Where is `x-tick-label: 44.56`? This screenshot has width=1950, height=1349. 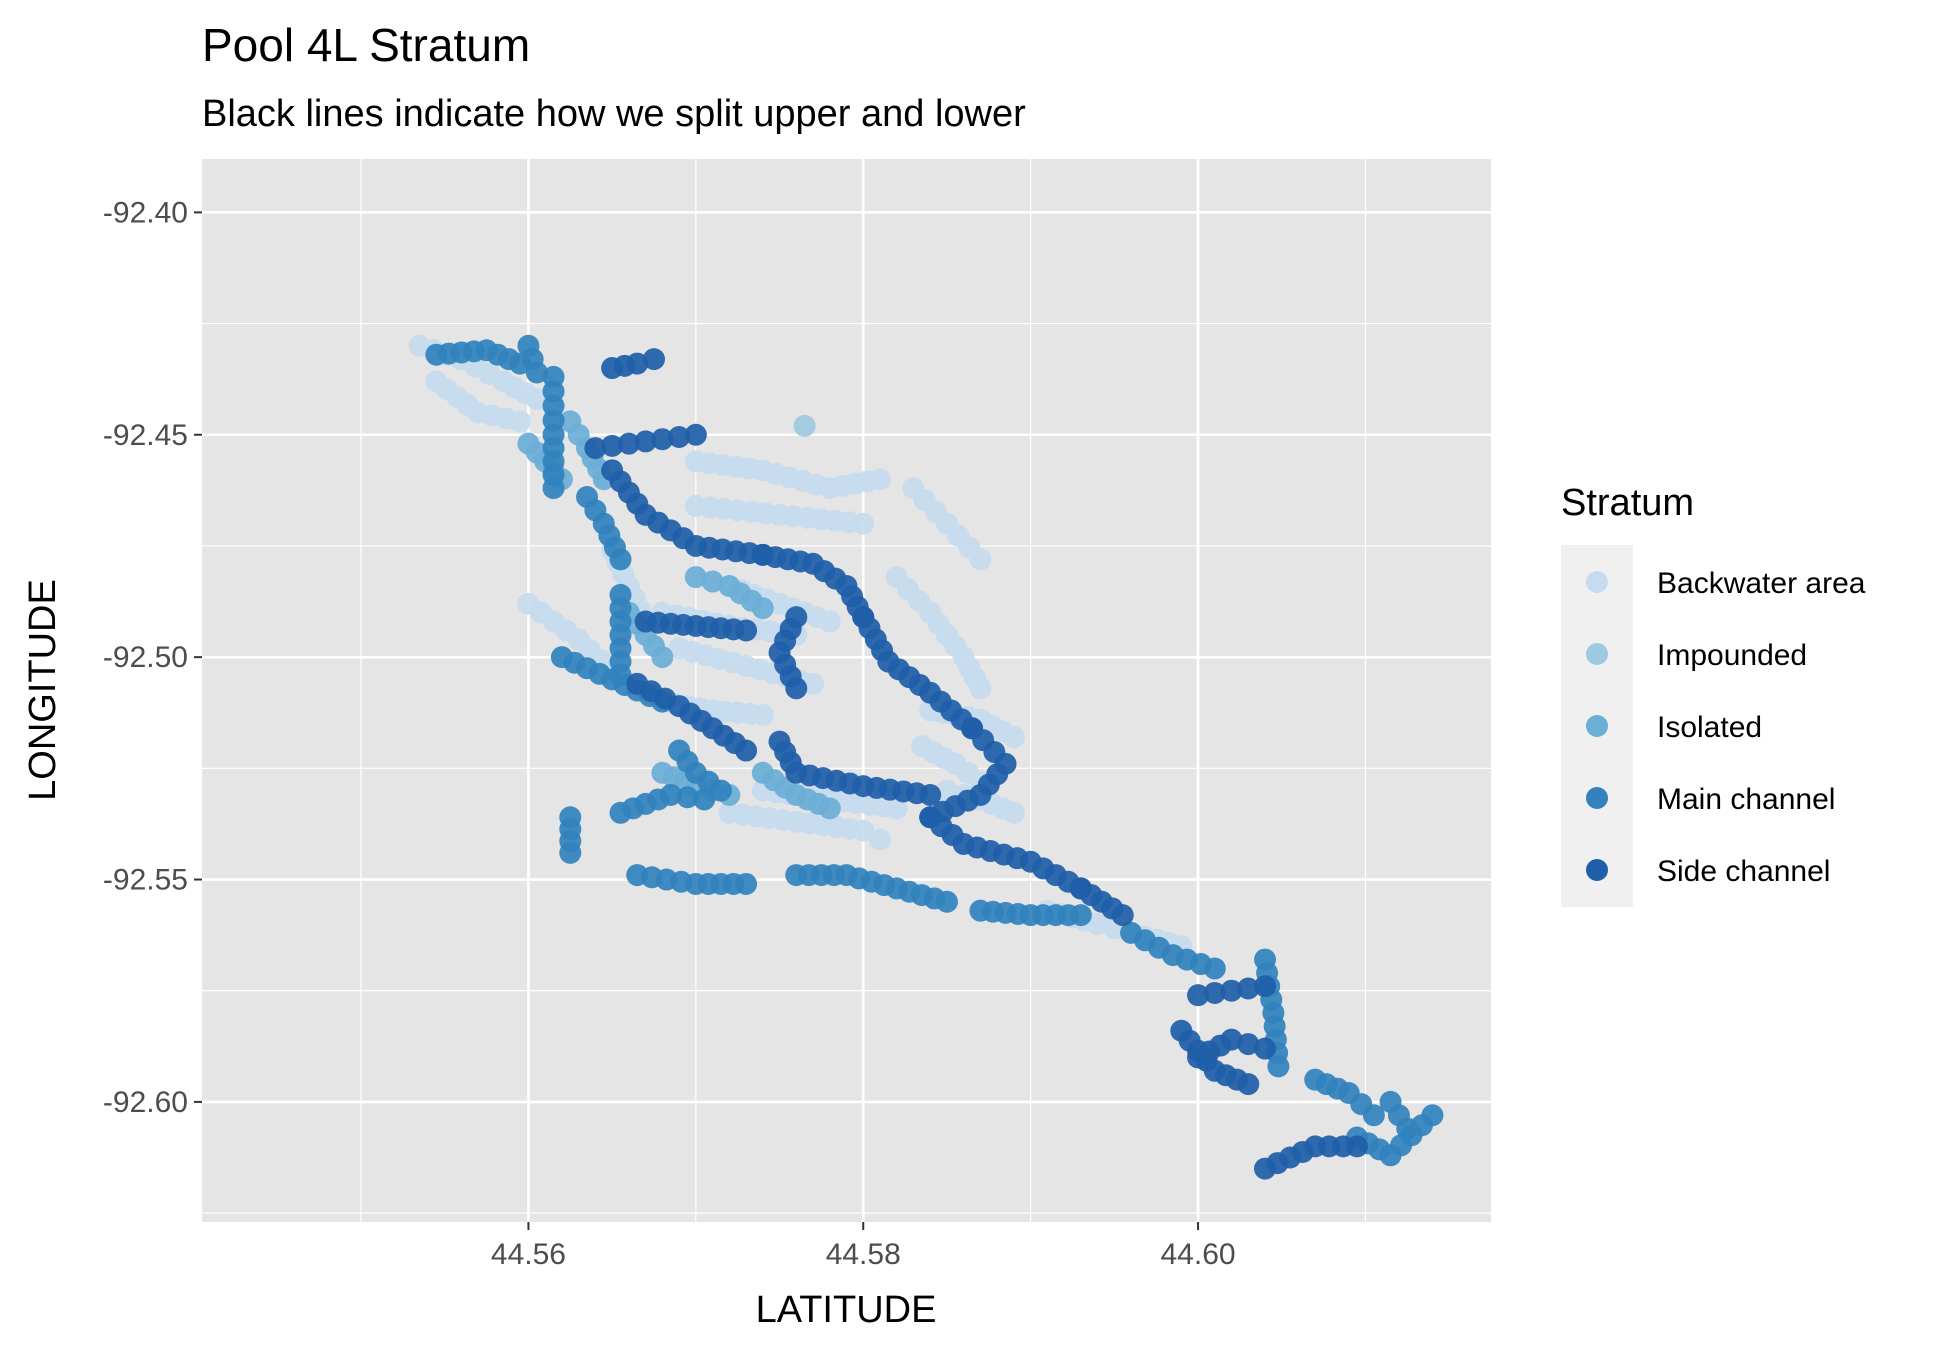
x-tick-label: 44.56 is located at coordinates (528, 1254).